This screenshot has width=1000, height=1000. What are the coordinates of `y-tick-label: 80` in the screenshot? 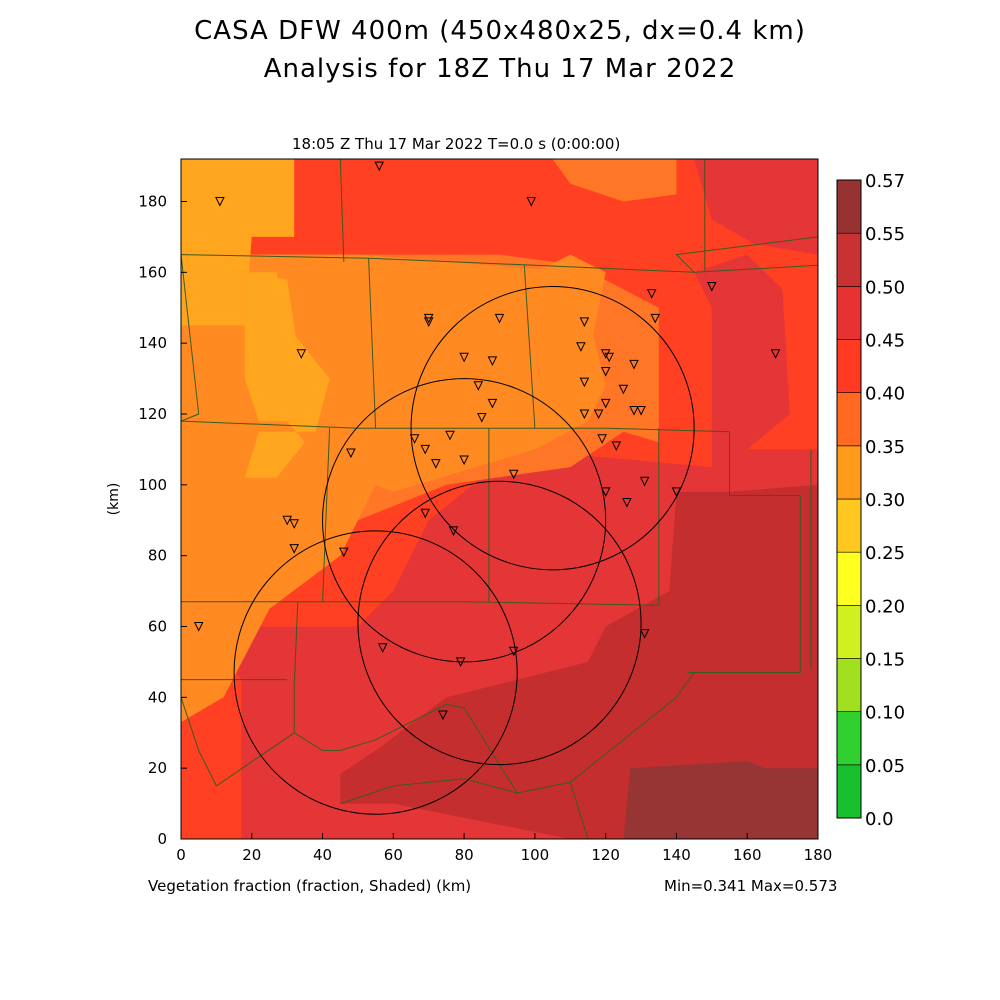 It's located at (157, 556).